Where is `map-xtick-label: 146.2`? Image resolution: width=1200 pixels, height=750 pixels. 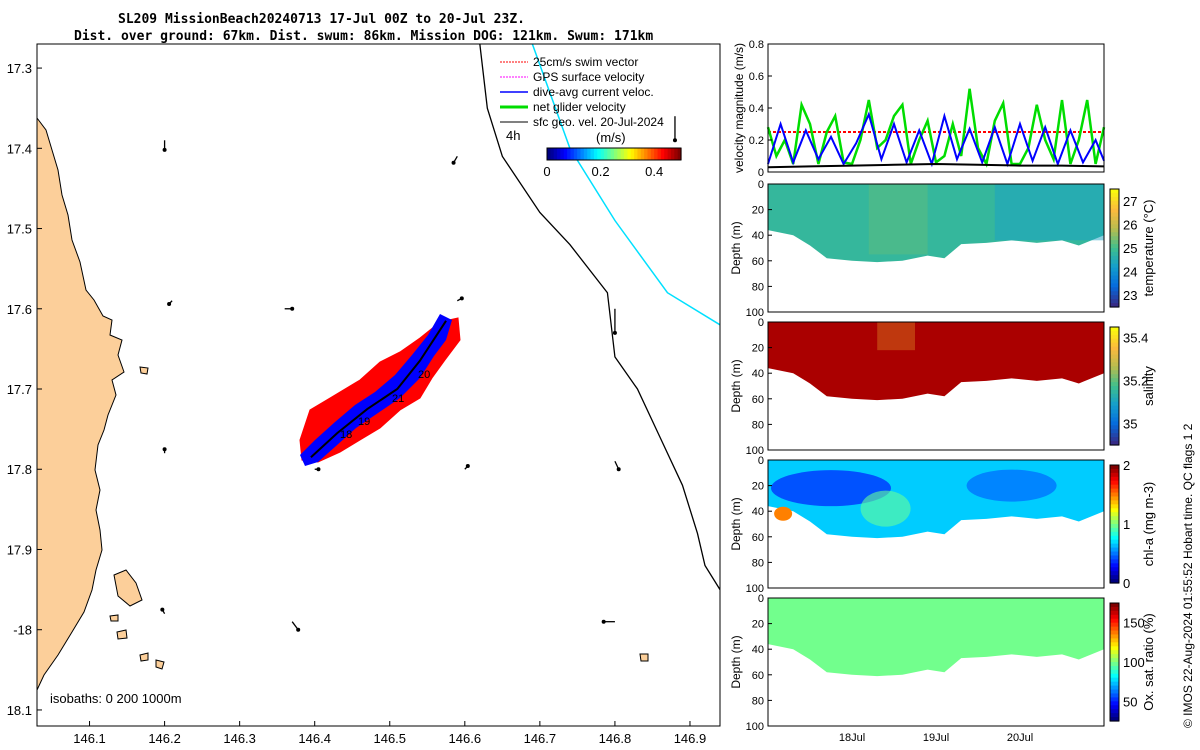 map-xtick-label: 146.2 is located at coordinates (164, 738).